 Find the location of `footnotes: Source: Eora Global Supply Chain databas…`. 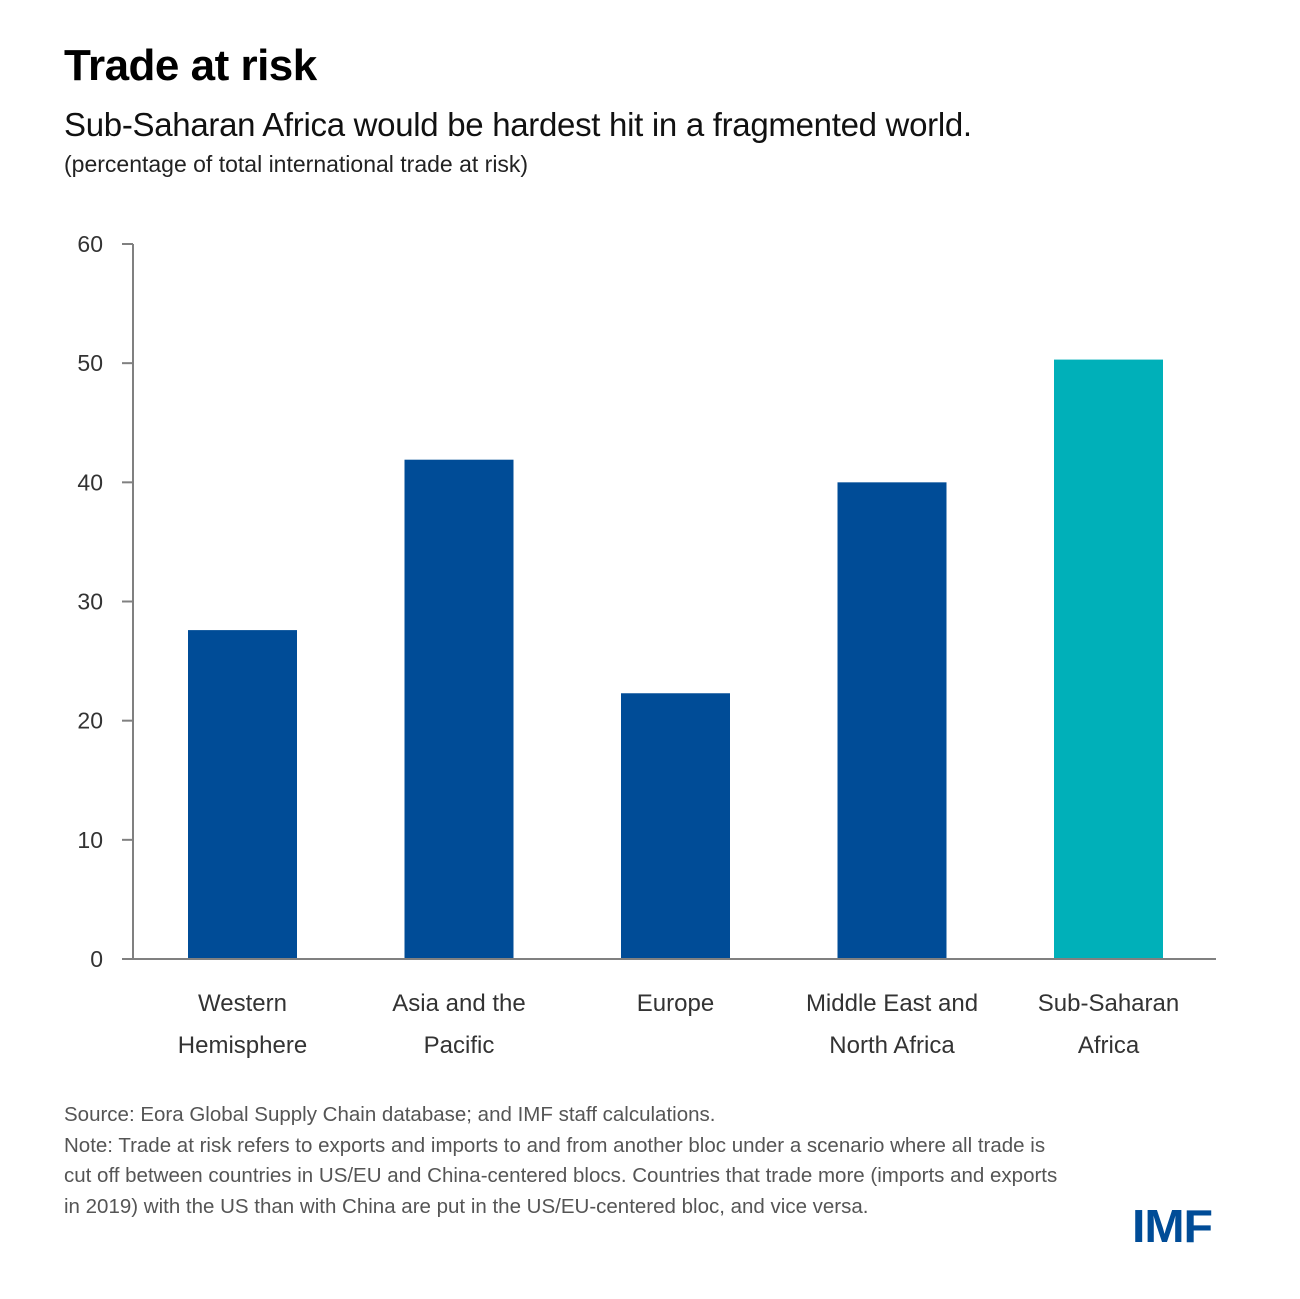

footnotes: Source: Eora Global Supply Chain databas… is located at coordinates (569, 1161).